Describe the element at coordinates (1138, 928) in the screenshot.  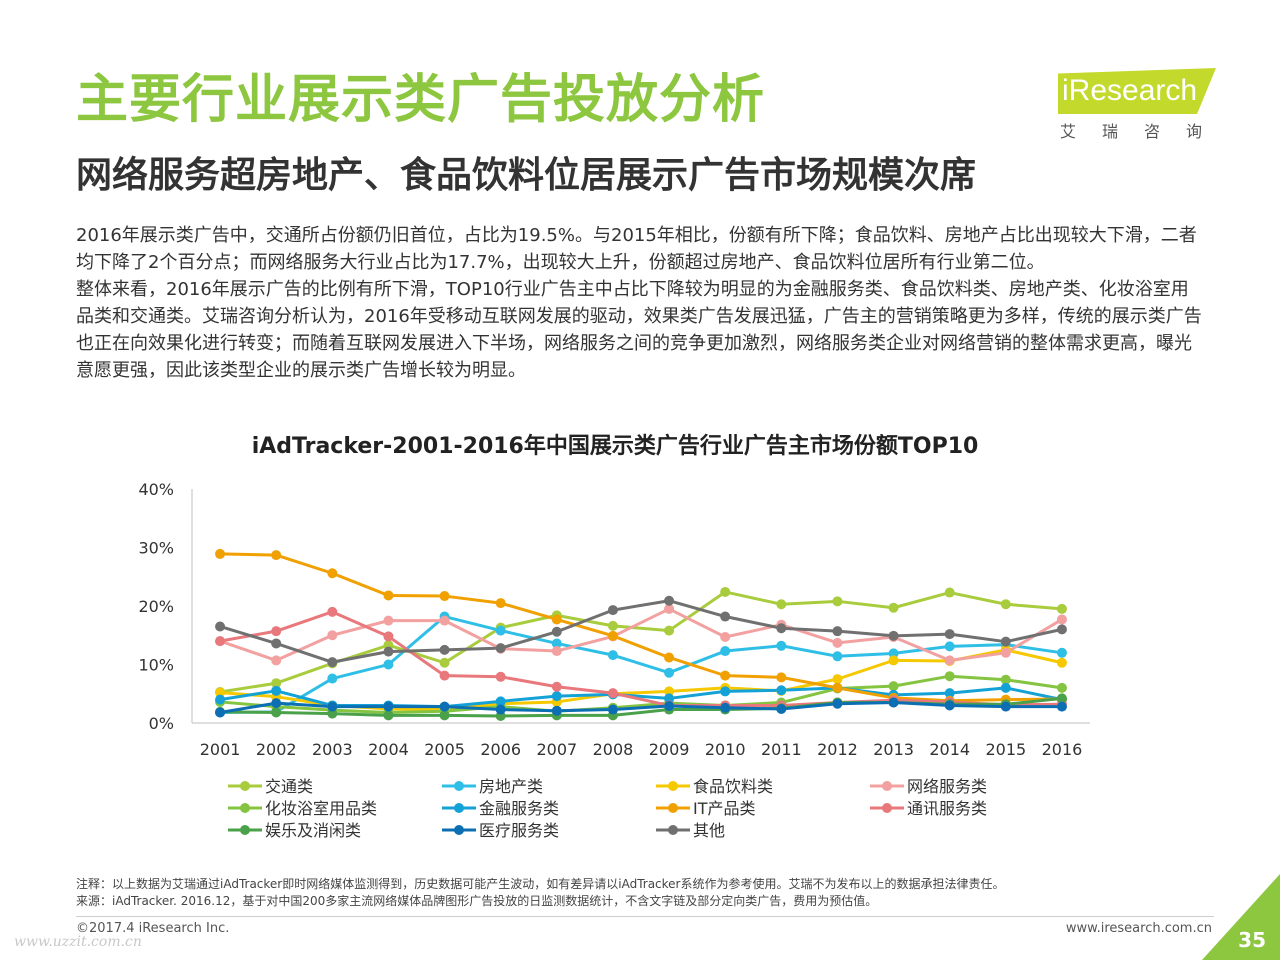
I see `website-link: www.iresearch.com.cn` at that location.